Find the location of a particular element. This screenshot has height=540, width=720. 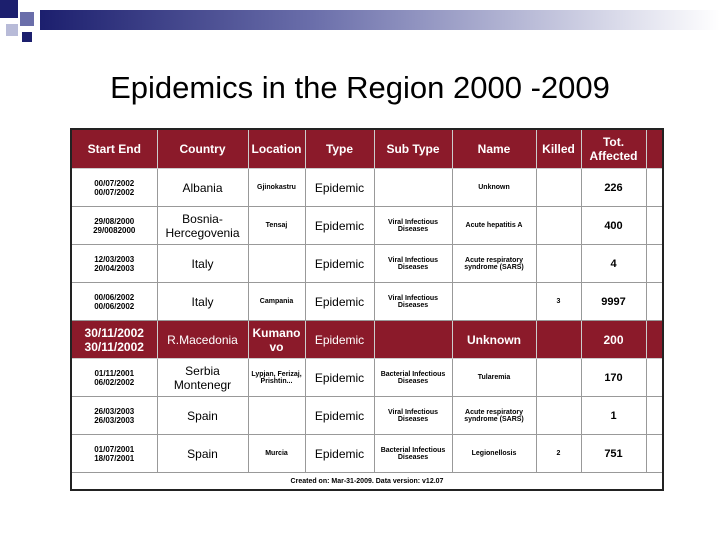

table-cell: Gjinokastru is located at coordinates (276, 187).